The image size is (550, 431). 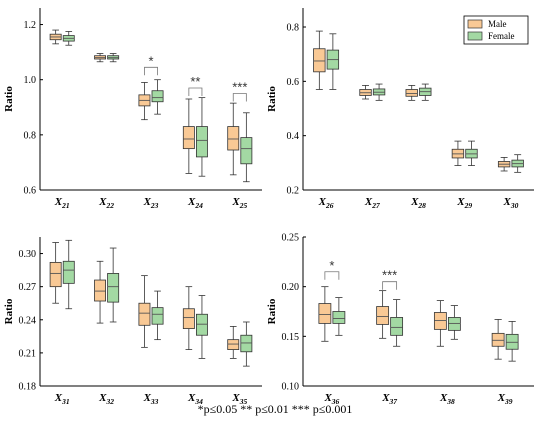 I want to click on significance-footnote: *p≤0.05 ** p≤0.01 *** p≤0.001, so click(x=275, y=409).